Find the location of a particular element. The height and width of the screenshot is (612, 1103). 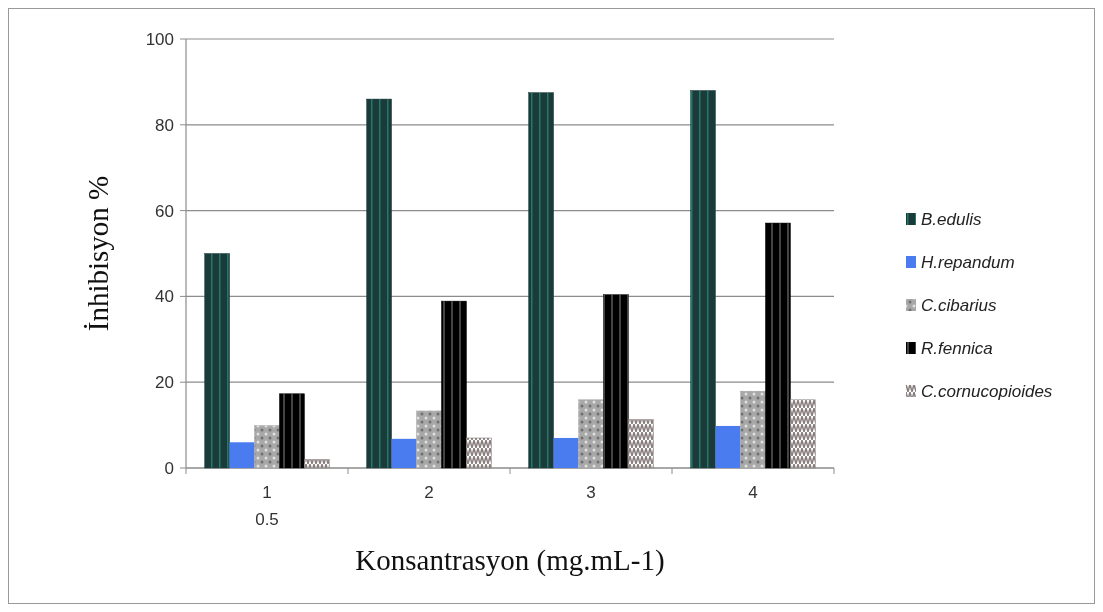

legend-label: R.fennica is located at coordinates (957, 348).